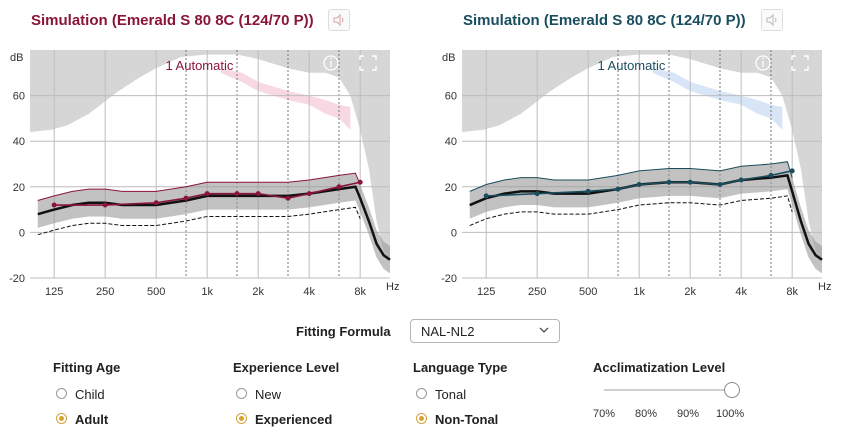  What do you see at coordinates (668, 390) in the screenshot?
I see `acclimatization-slider-track` at bounding box center [668, 390].